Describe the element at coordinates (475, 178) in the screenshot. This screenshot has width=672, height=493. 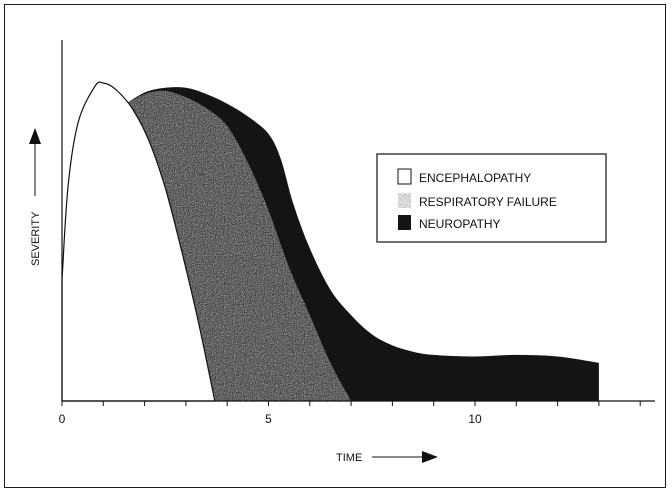
I see `legend-label-encephalopathy: ENCEPHALOPATHY` at that location.